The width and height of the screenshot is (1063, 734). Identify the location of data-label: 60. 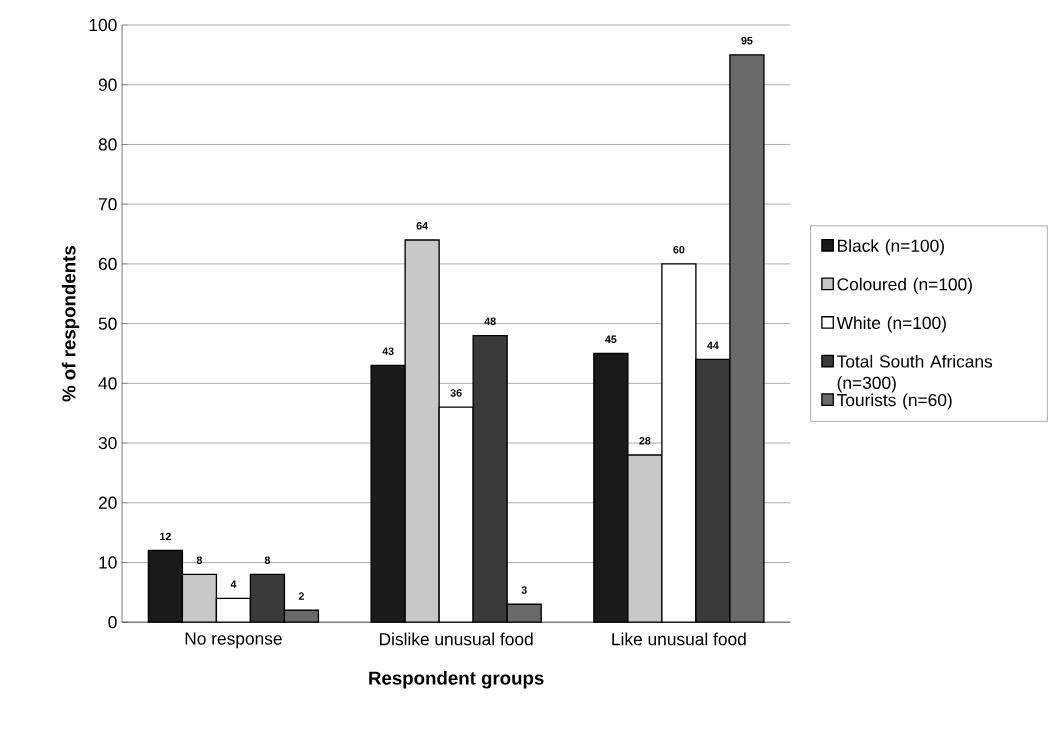
(679, 250).